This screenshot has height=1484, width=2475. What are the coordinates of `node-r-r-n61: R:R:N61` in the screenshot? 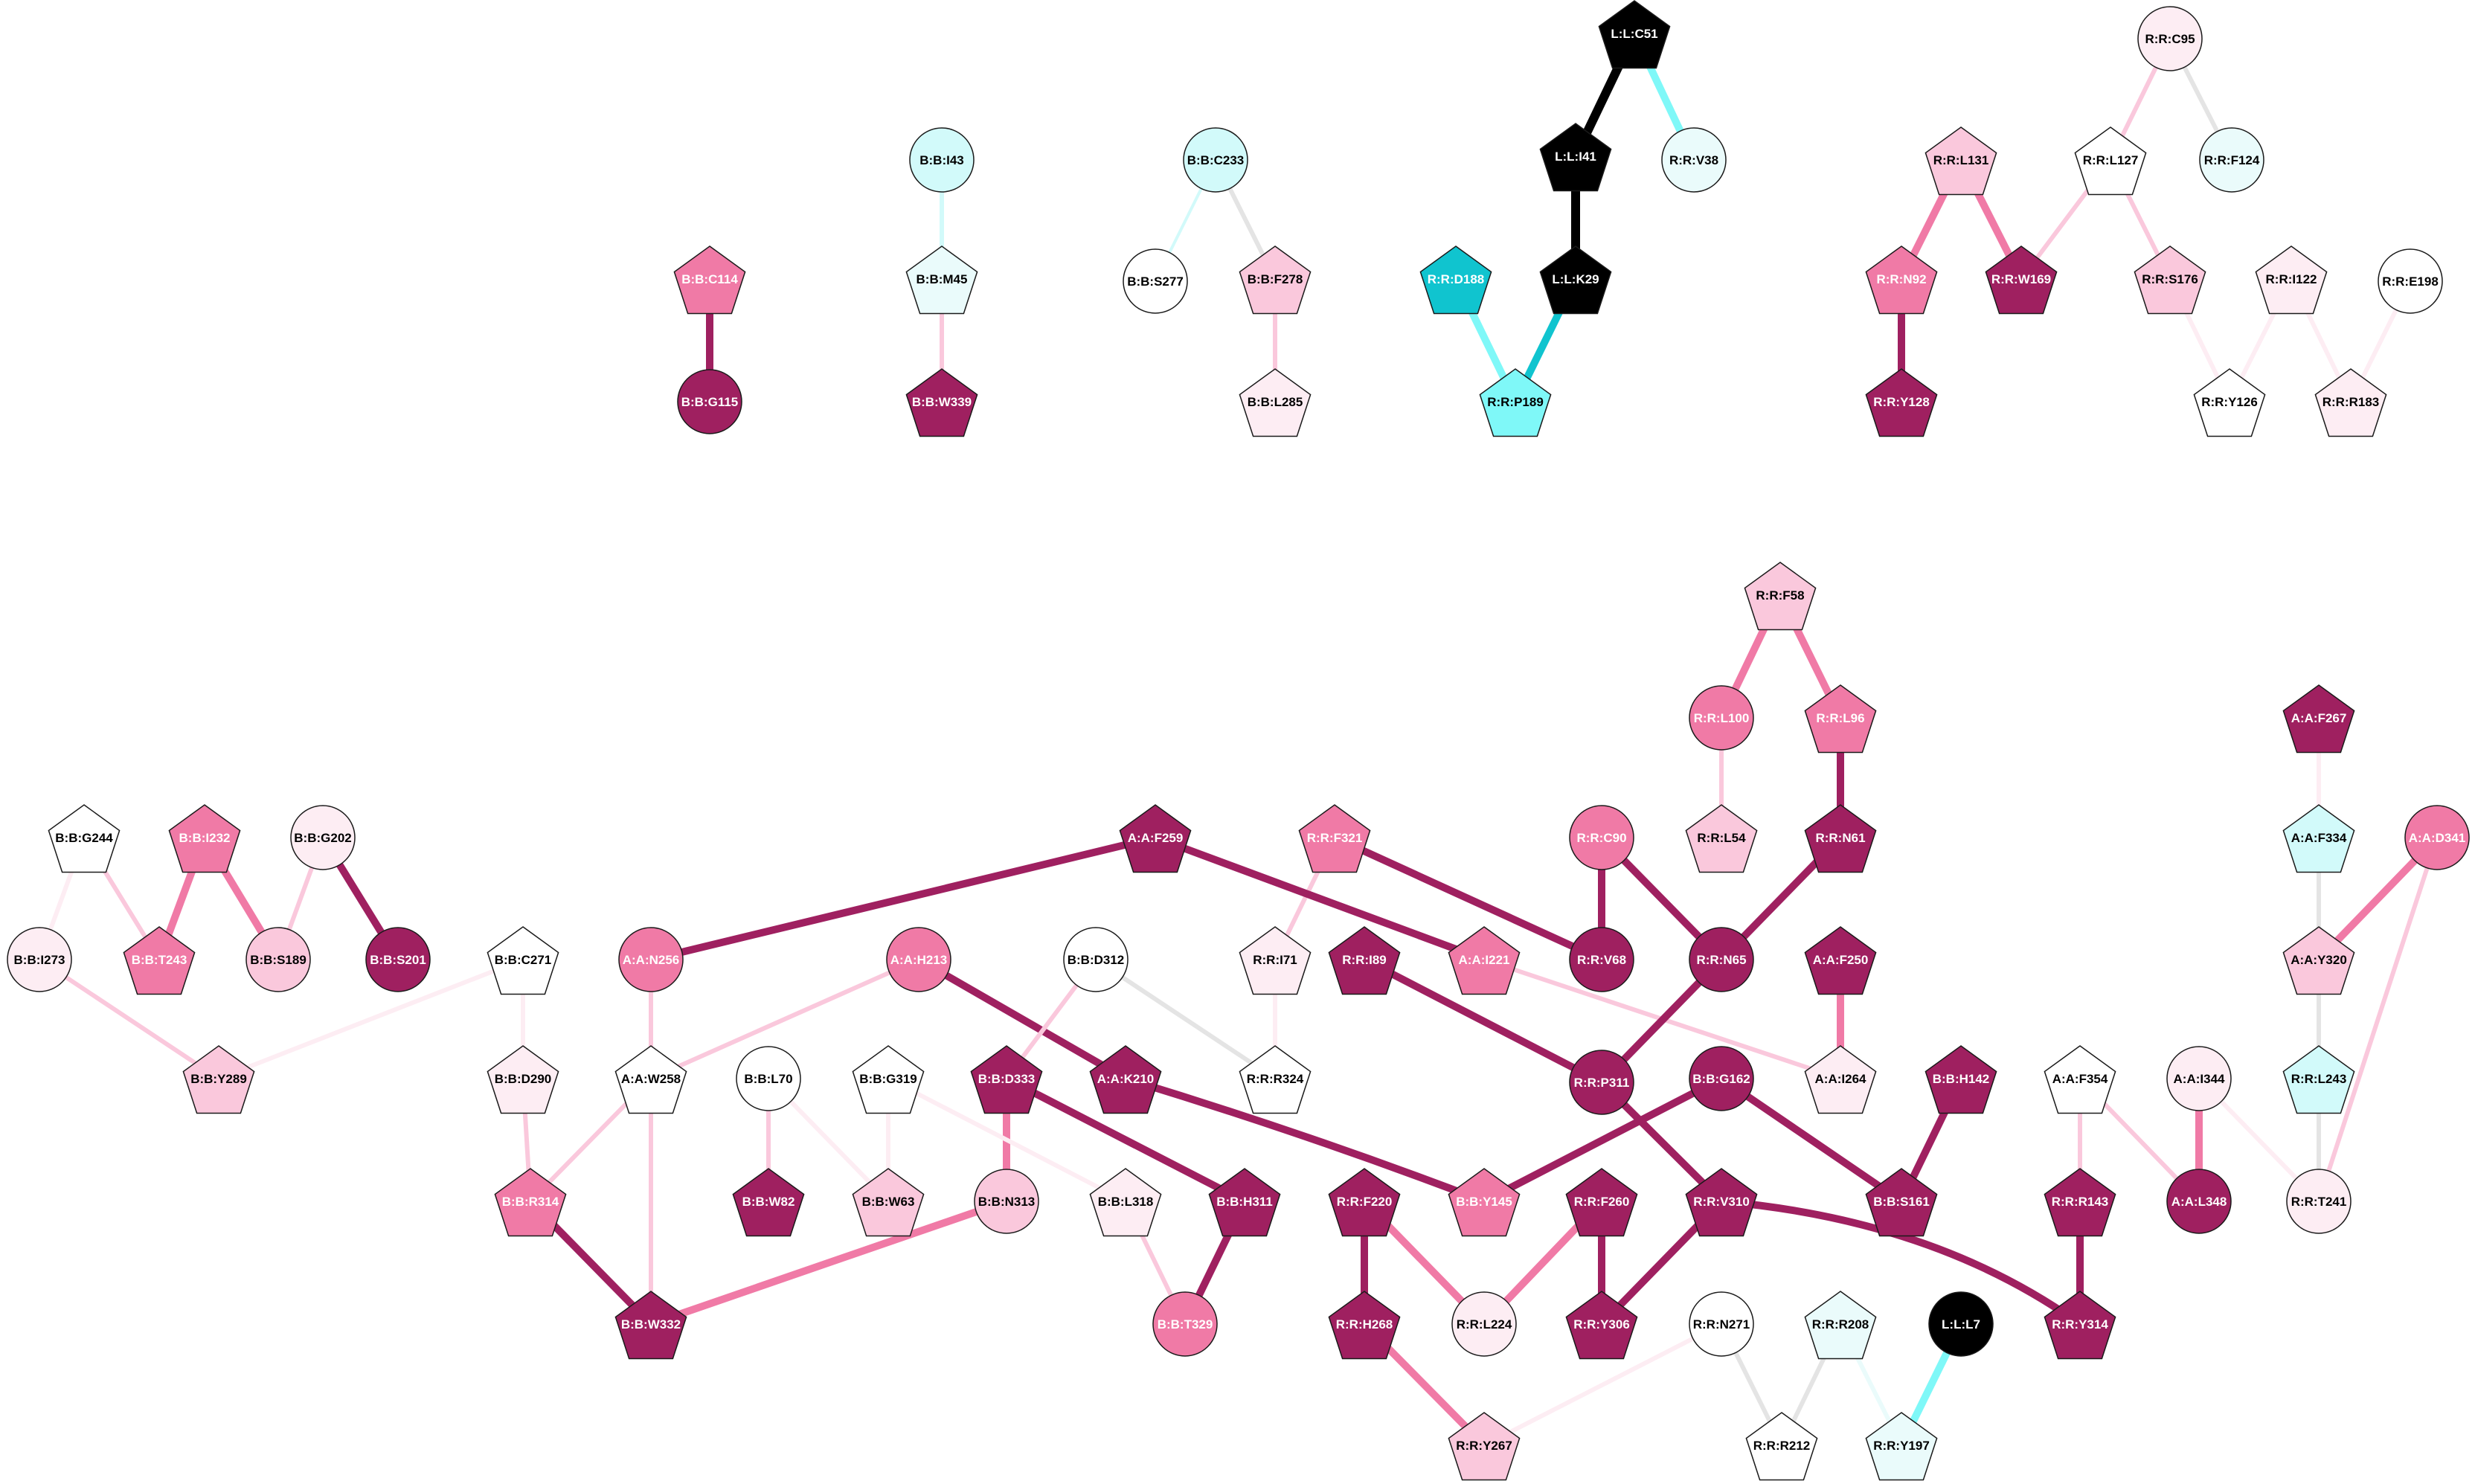 It's located at (1840, 838).